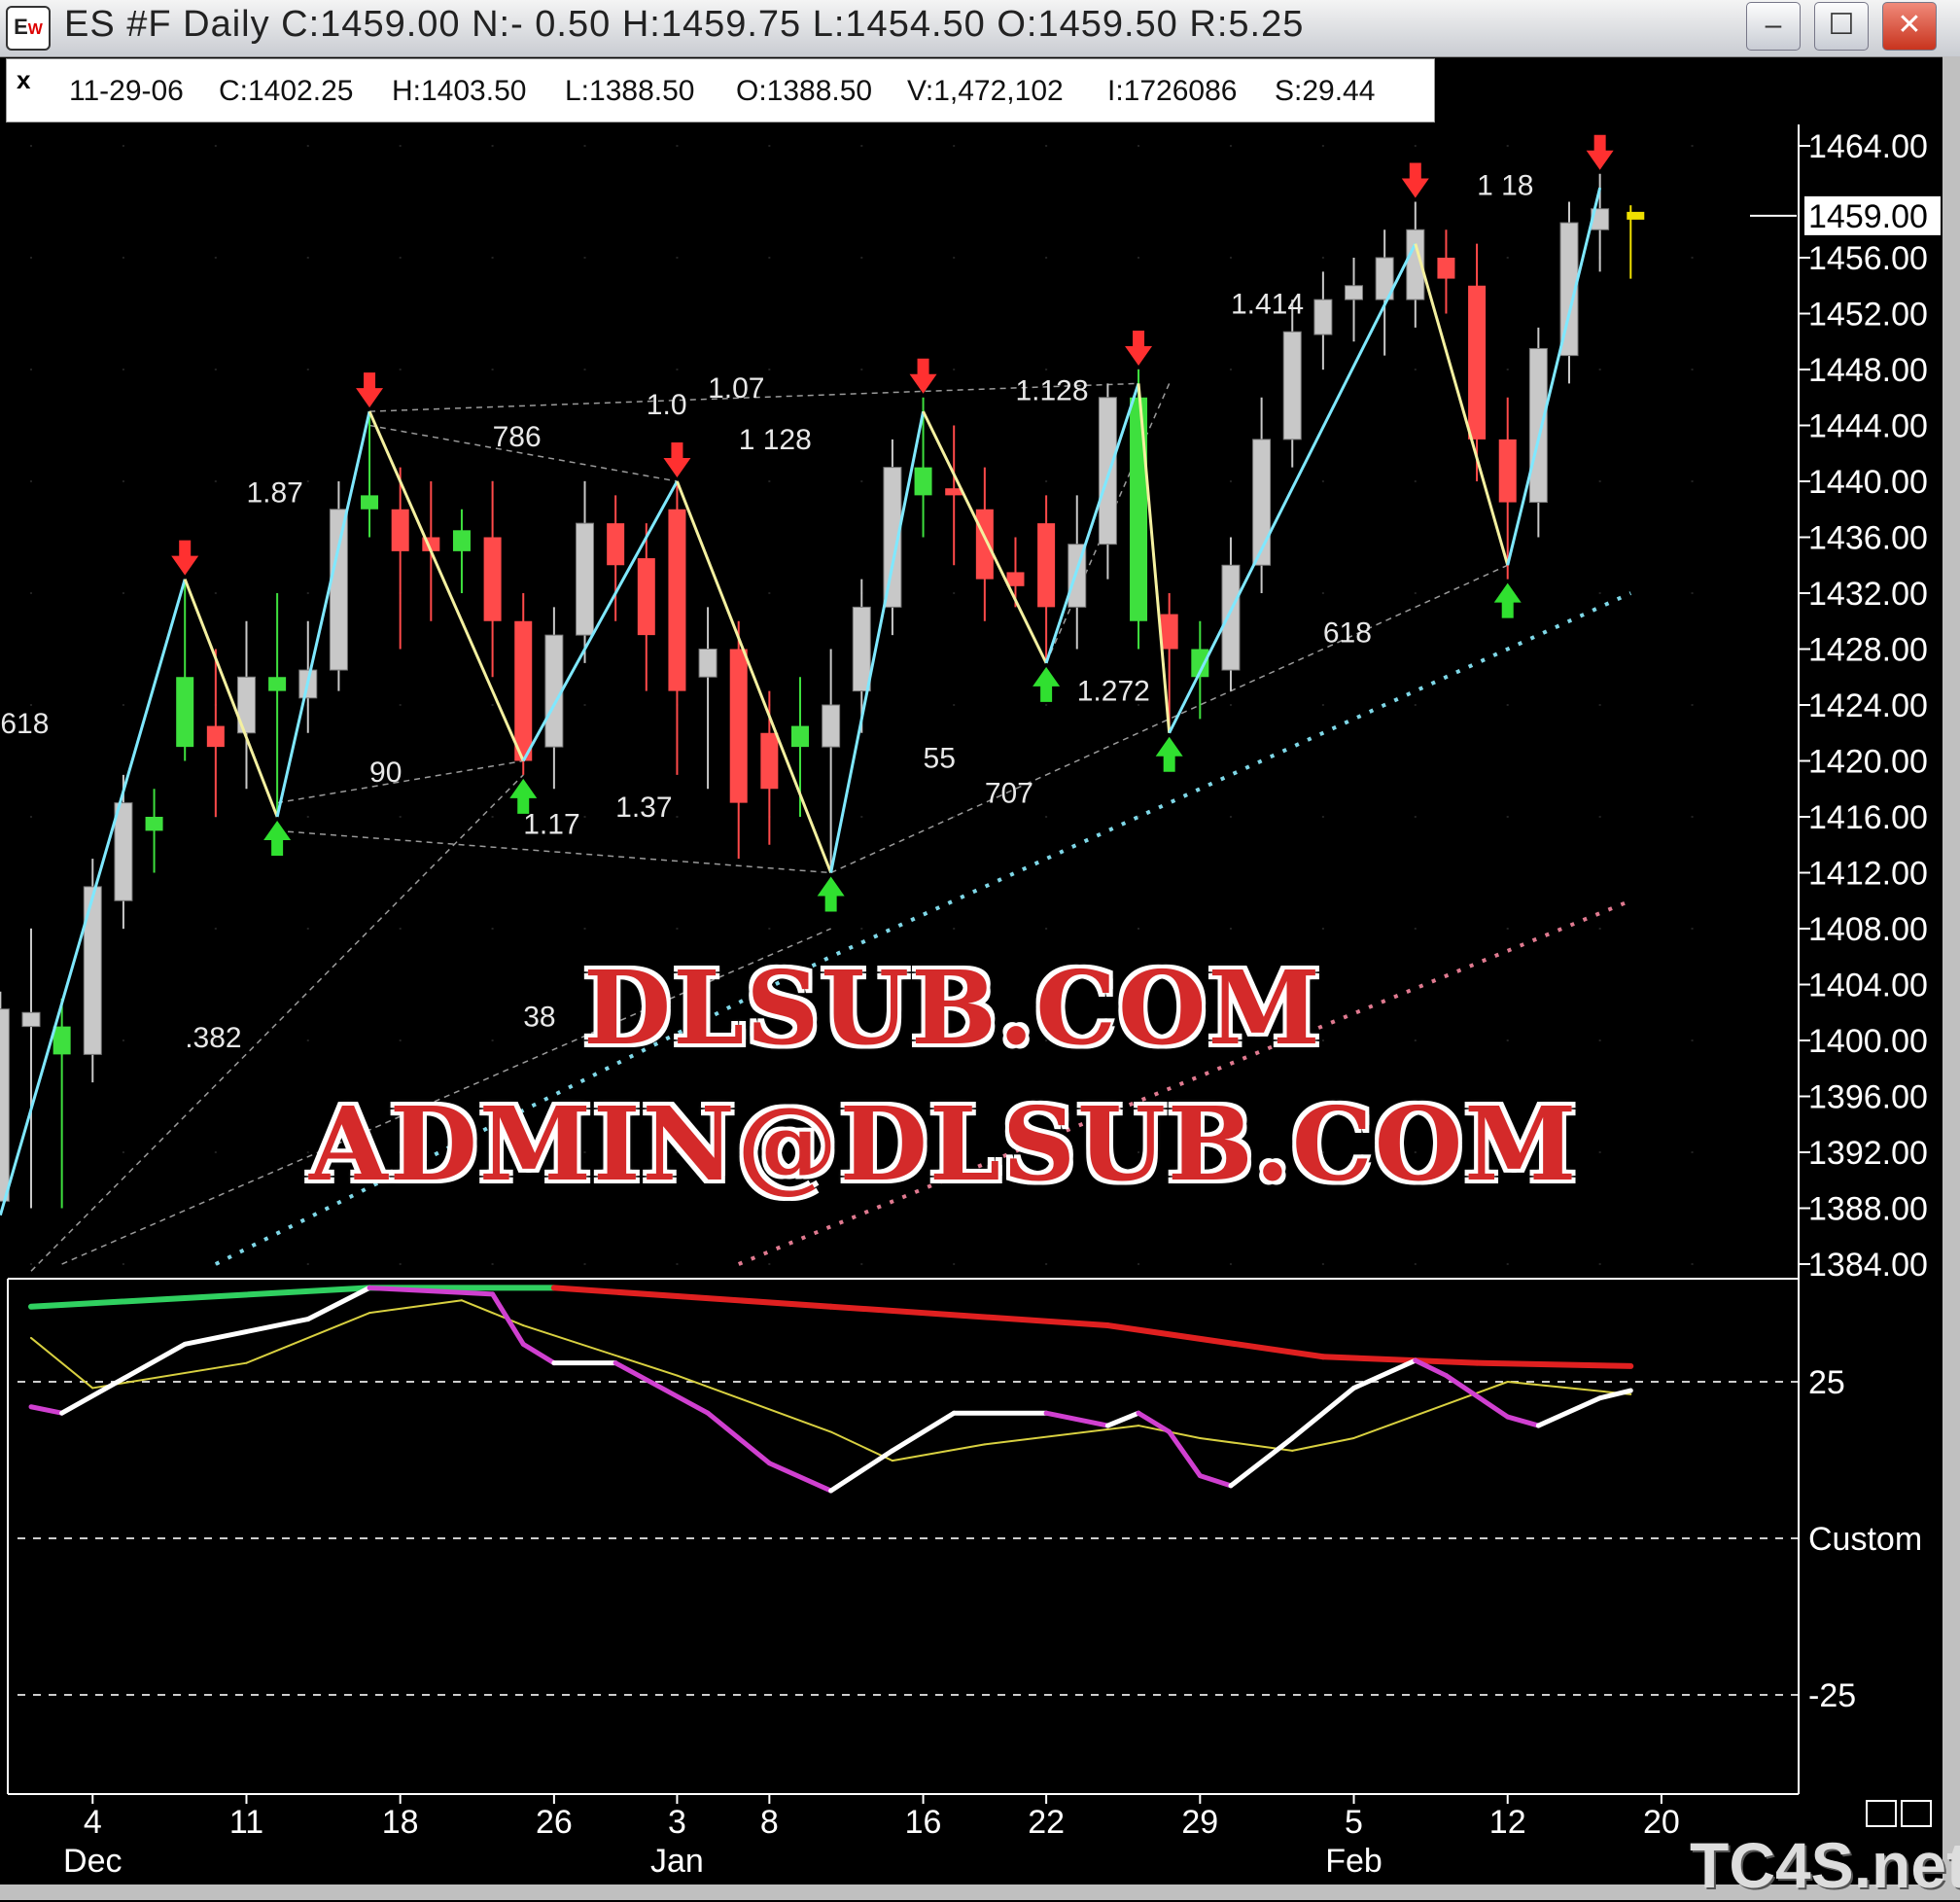 This screenshot has width=1960, height=1902. What do you see at coordinates (980, 1892) in the screenshot?
I see `window-border-bottom` at bounding box center [980, 1892].